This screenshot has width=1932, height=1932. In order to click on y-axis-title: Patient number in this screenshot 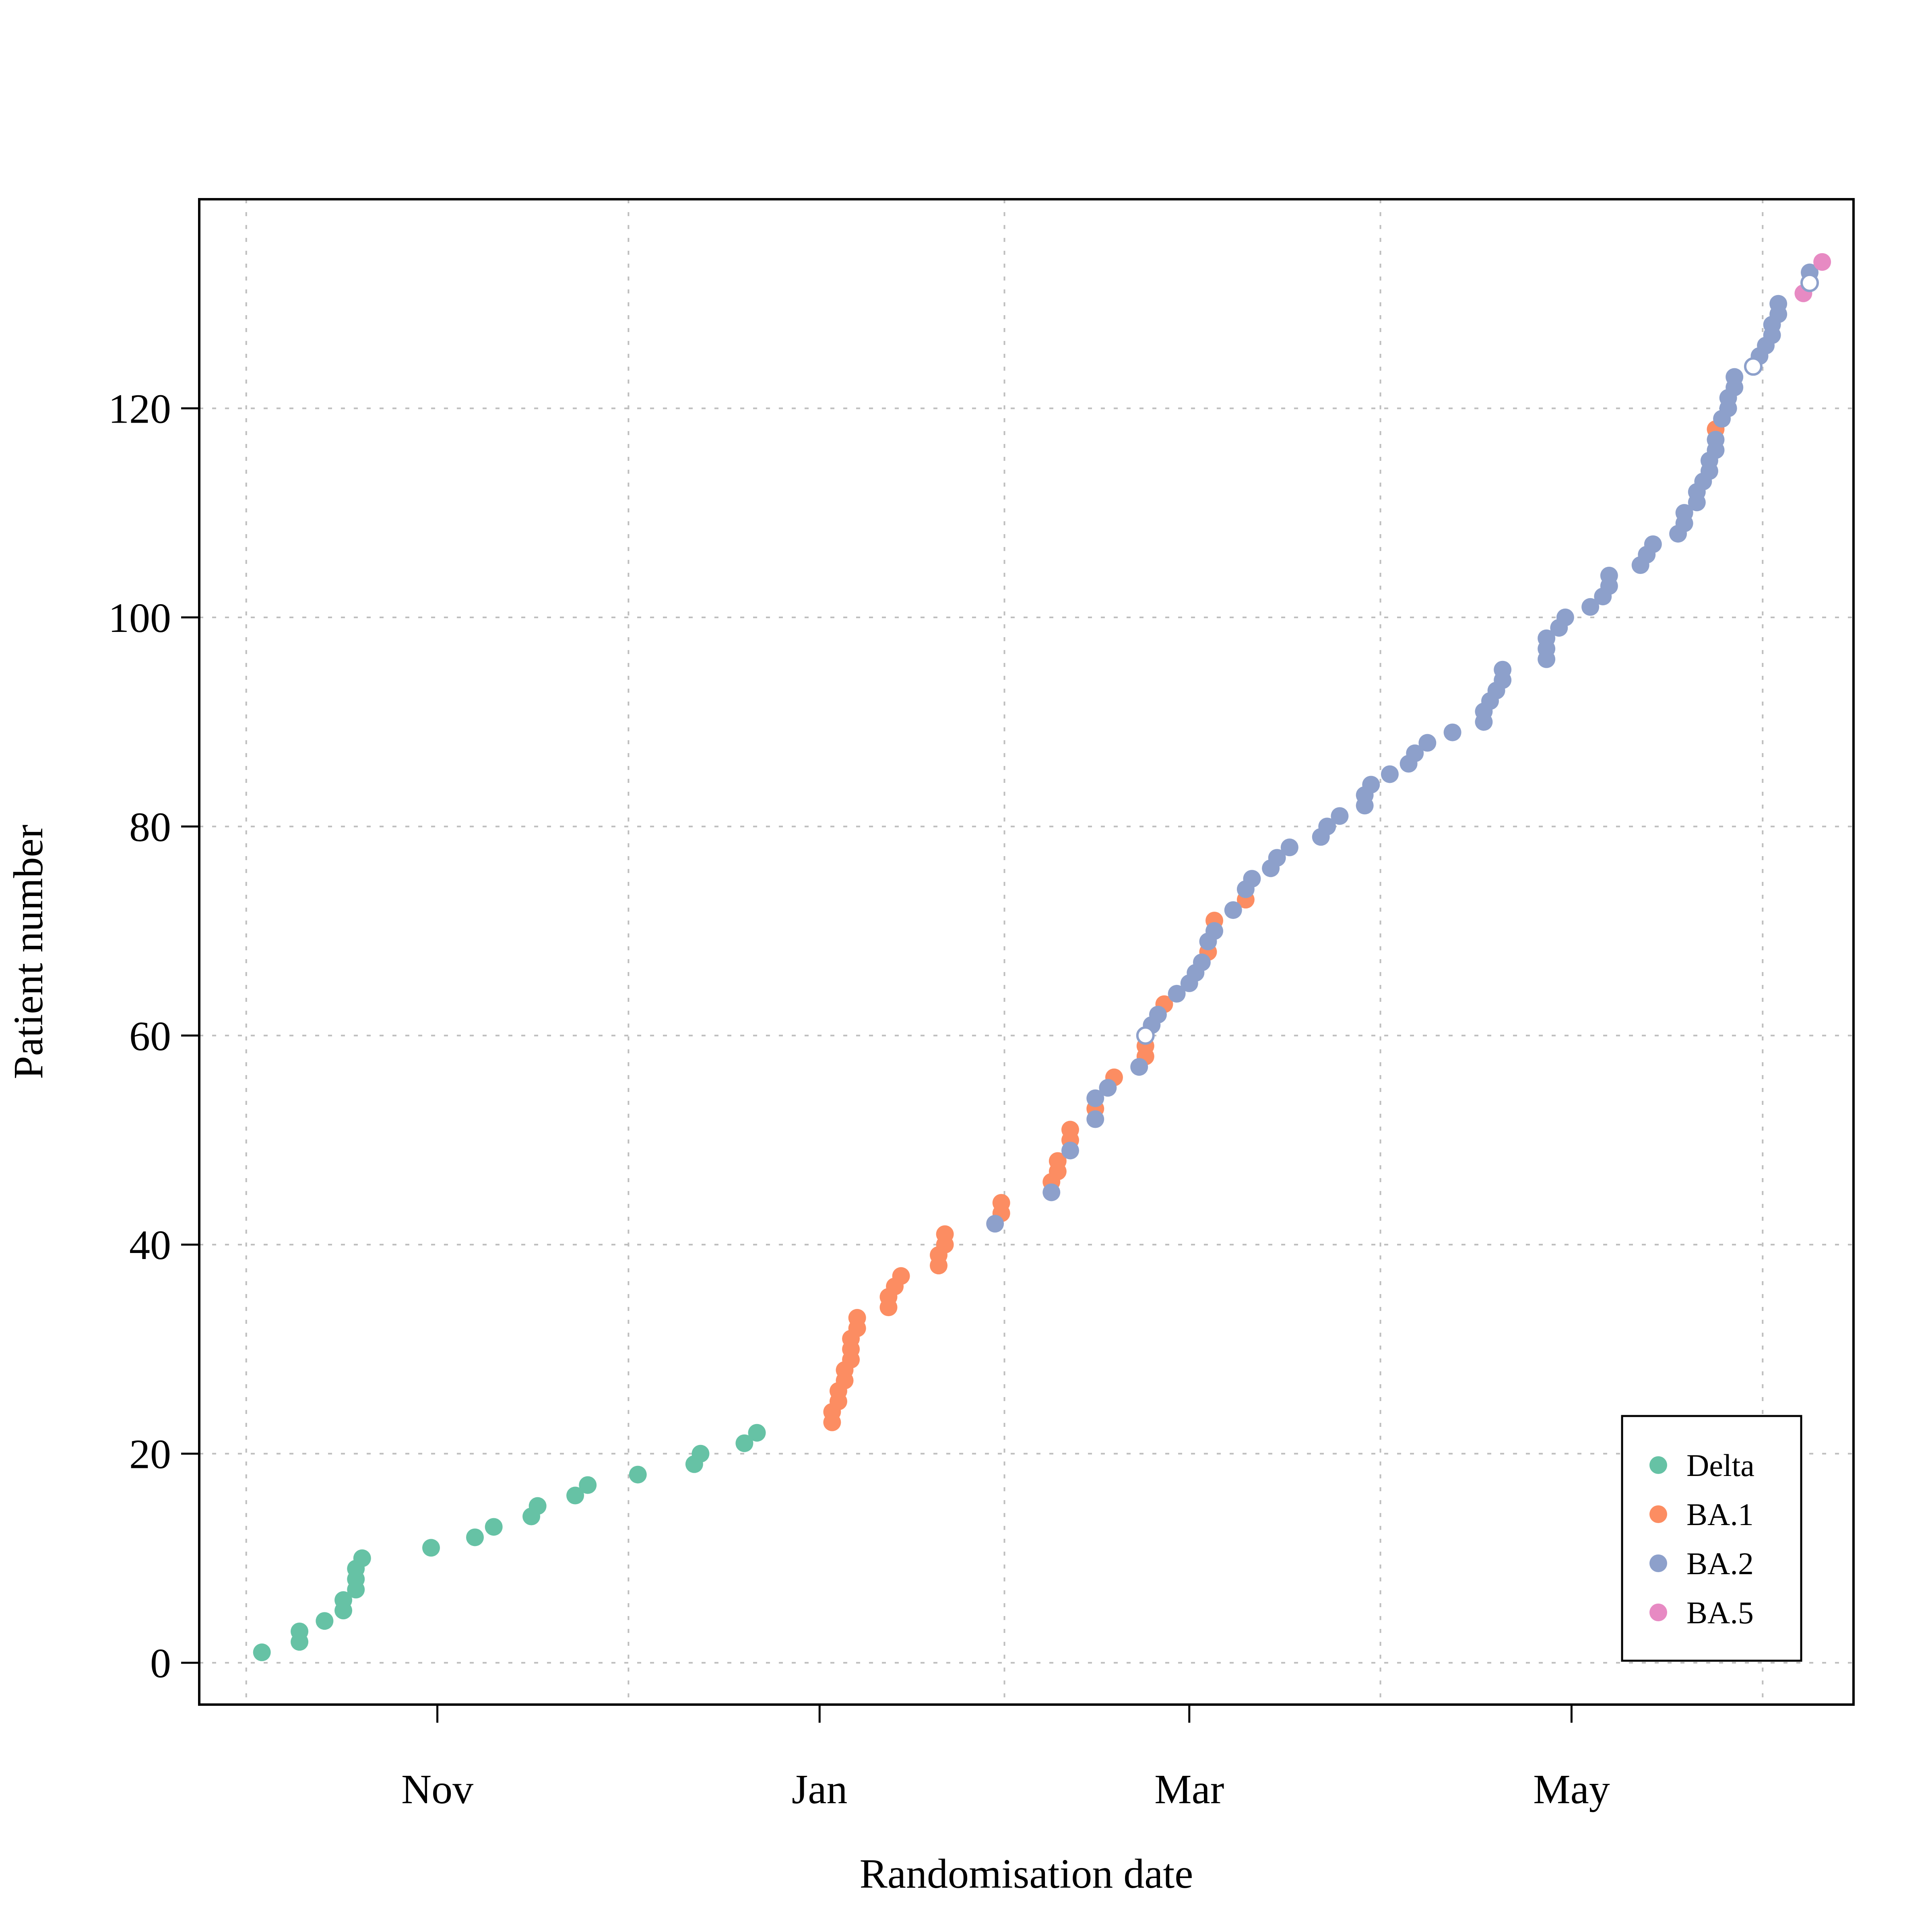, I will do `click(28, 952)`.